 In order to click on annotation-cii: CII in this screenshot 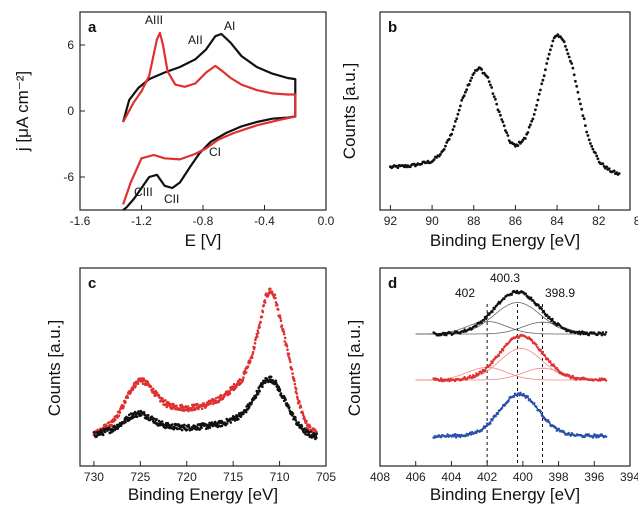, I will do `click(171, 199)`.